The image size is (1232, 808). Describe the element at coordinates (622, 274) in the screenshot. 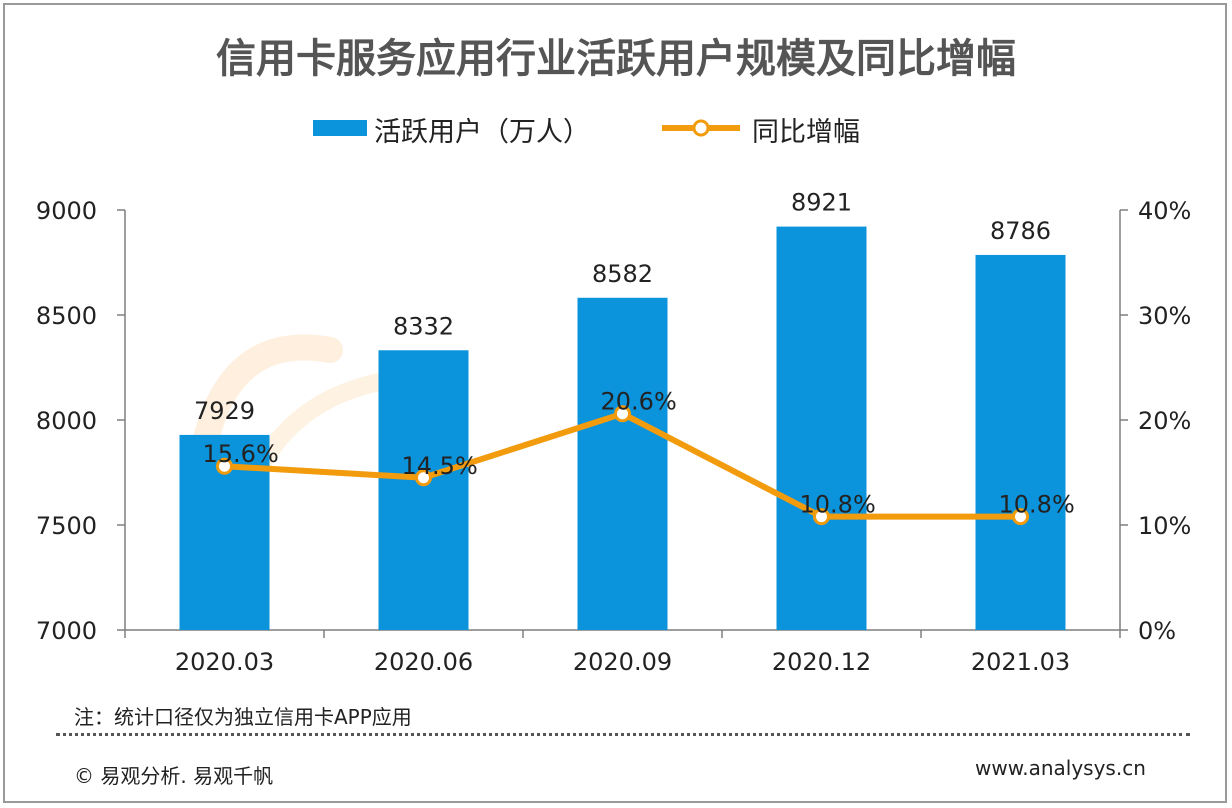

I see `bar-value-label: 8582` at that location.